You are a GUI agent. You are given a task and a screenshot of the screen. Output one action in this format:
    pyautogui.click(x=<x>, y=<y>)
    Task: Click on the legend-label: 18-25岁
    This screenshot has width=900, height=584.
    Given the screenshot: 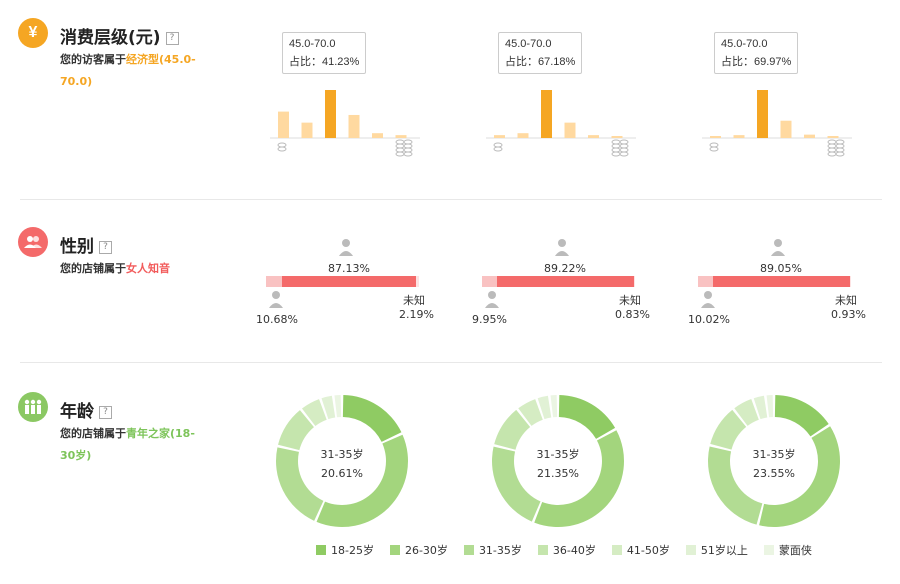 What is the action you would take?
    pyautogui.click(x=352, y=550)
    